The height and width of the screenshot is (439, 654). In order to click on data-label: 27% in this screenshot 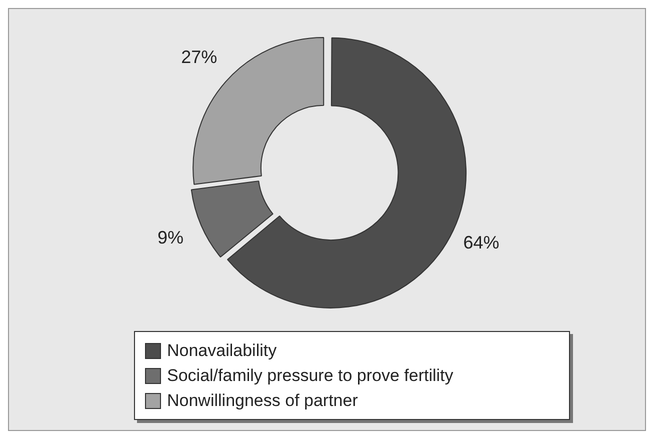, I will do `click(199, 57)`.